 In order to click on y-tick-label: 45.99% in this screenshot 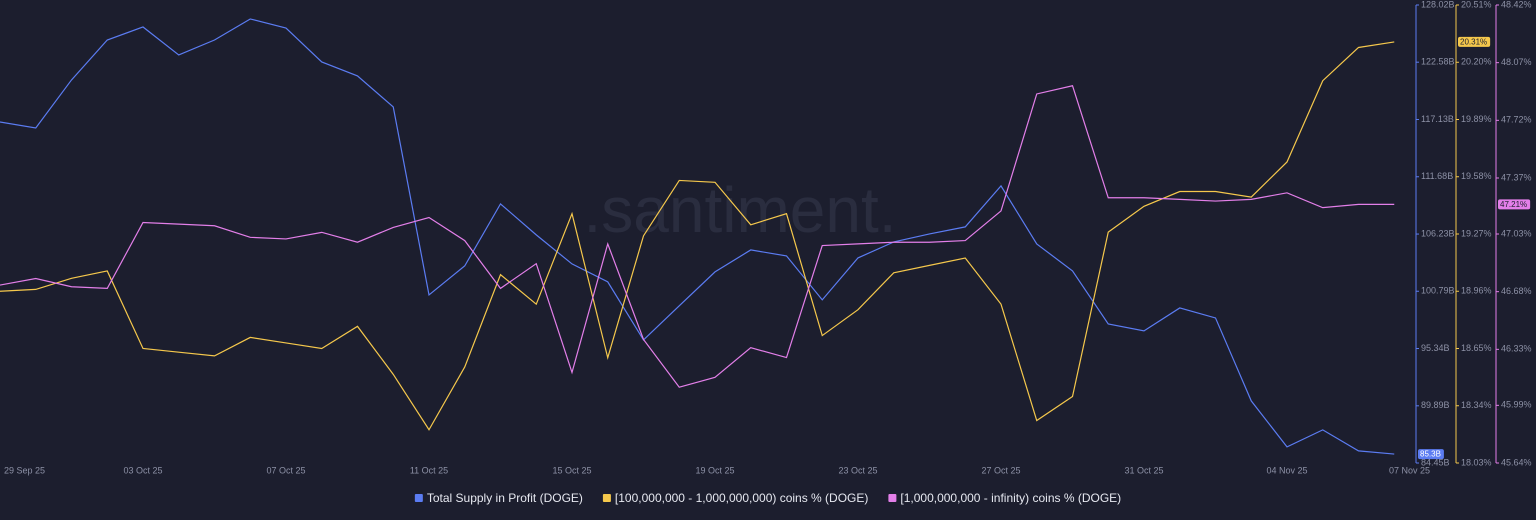, I will do `click(1516, 405)`.